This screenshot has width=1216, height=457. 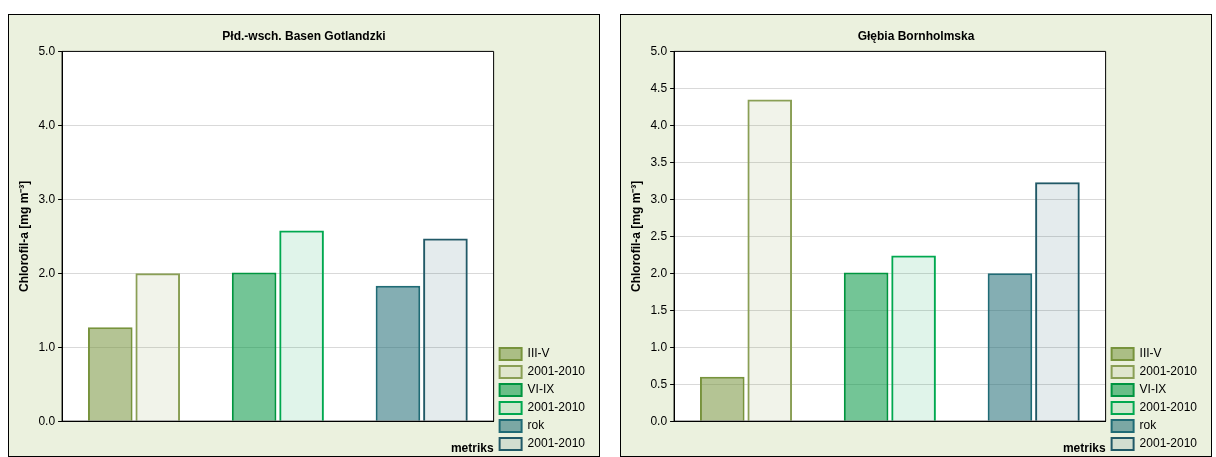 I want to click on chart-title: Płd.-wsch. Basen Gotlandzki, so click(x=304, y=35).